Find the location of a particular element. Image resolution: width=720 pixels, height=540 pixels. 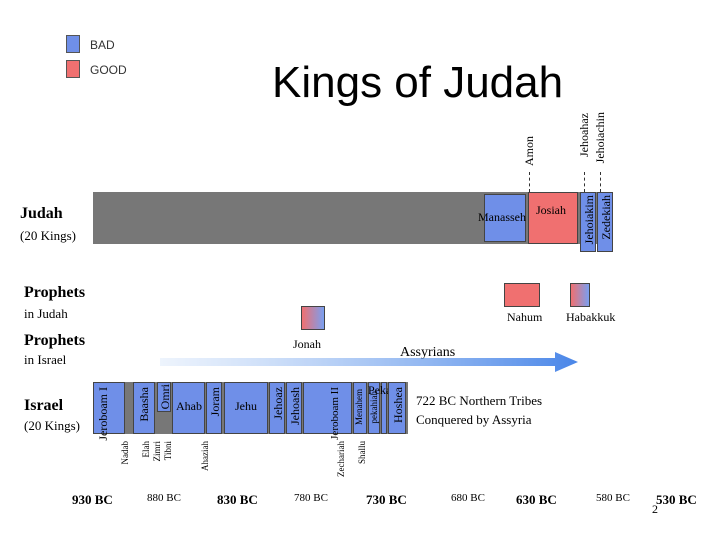

king-joram: Joram is located at coordinates (214, 408).